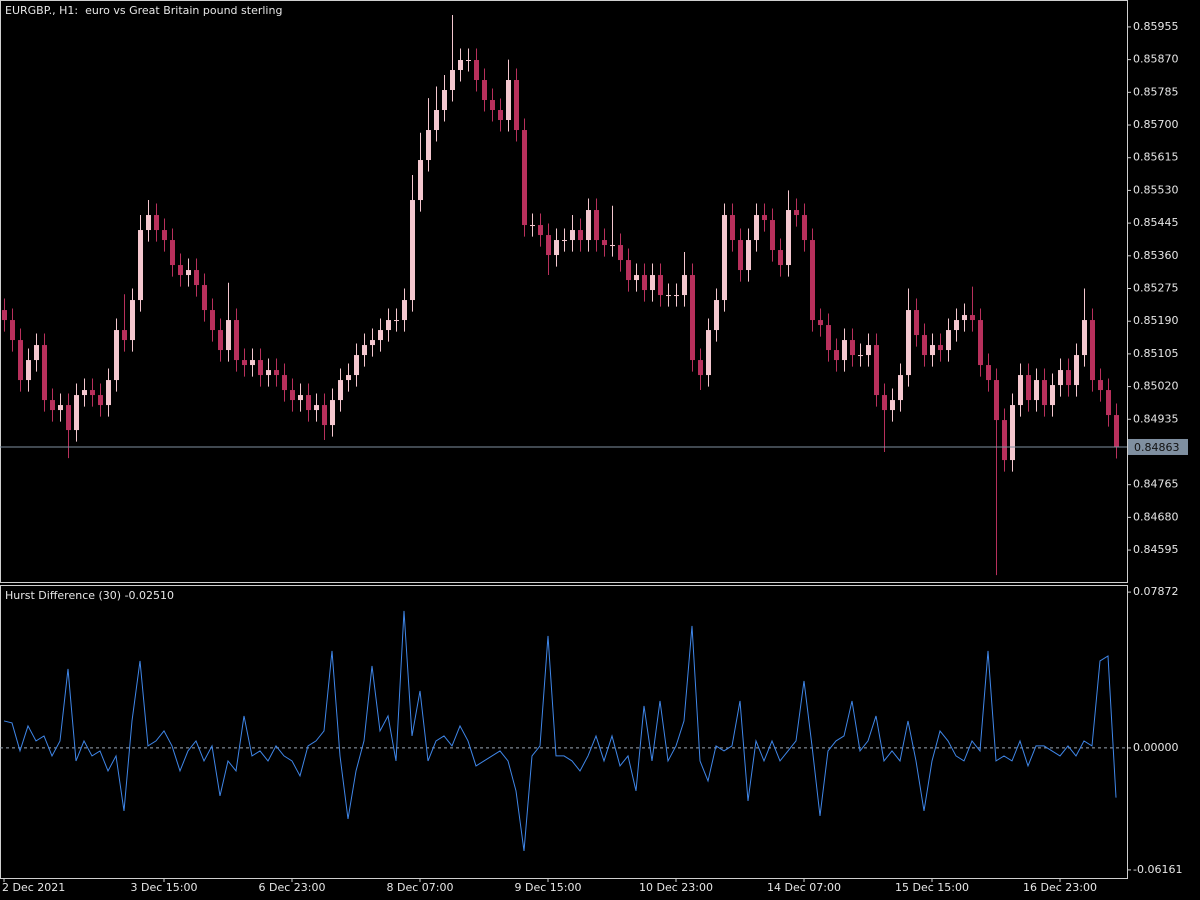  Describe the element at coordinates (1060, 887) in the screenshot. I see `x-tick-label: 16 Dec 23:00` at that location.